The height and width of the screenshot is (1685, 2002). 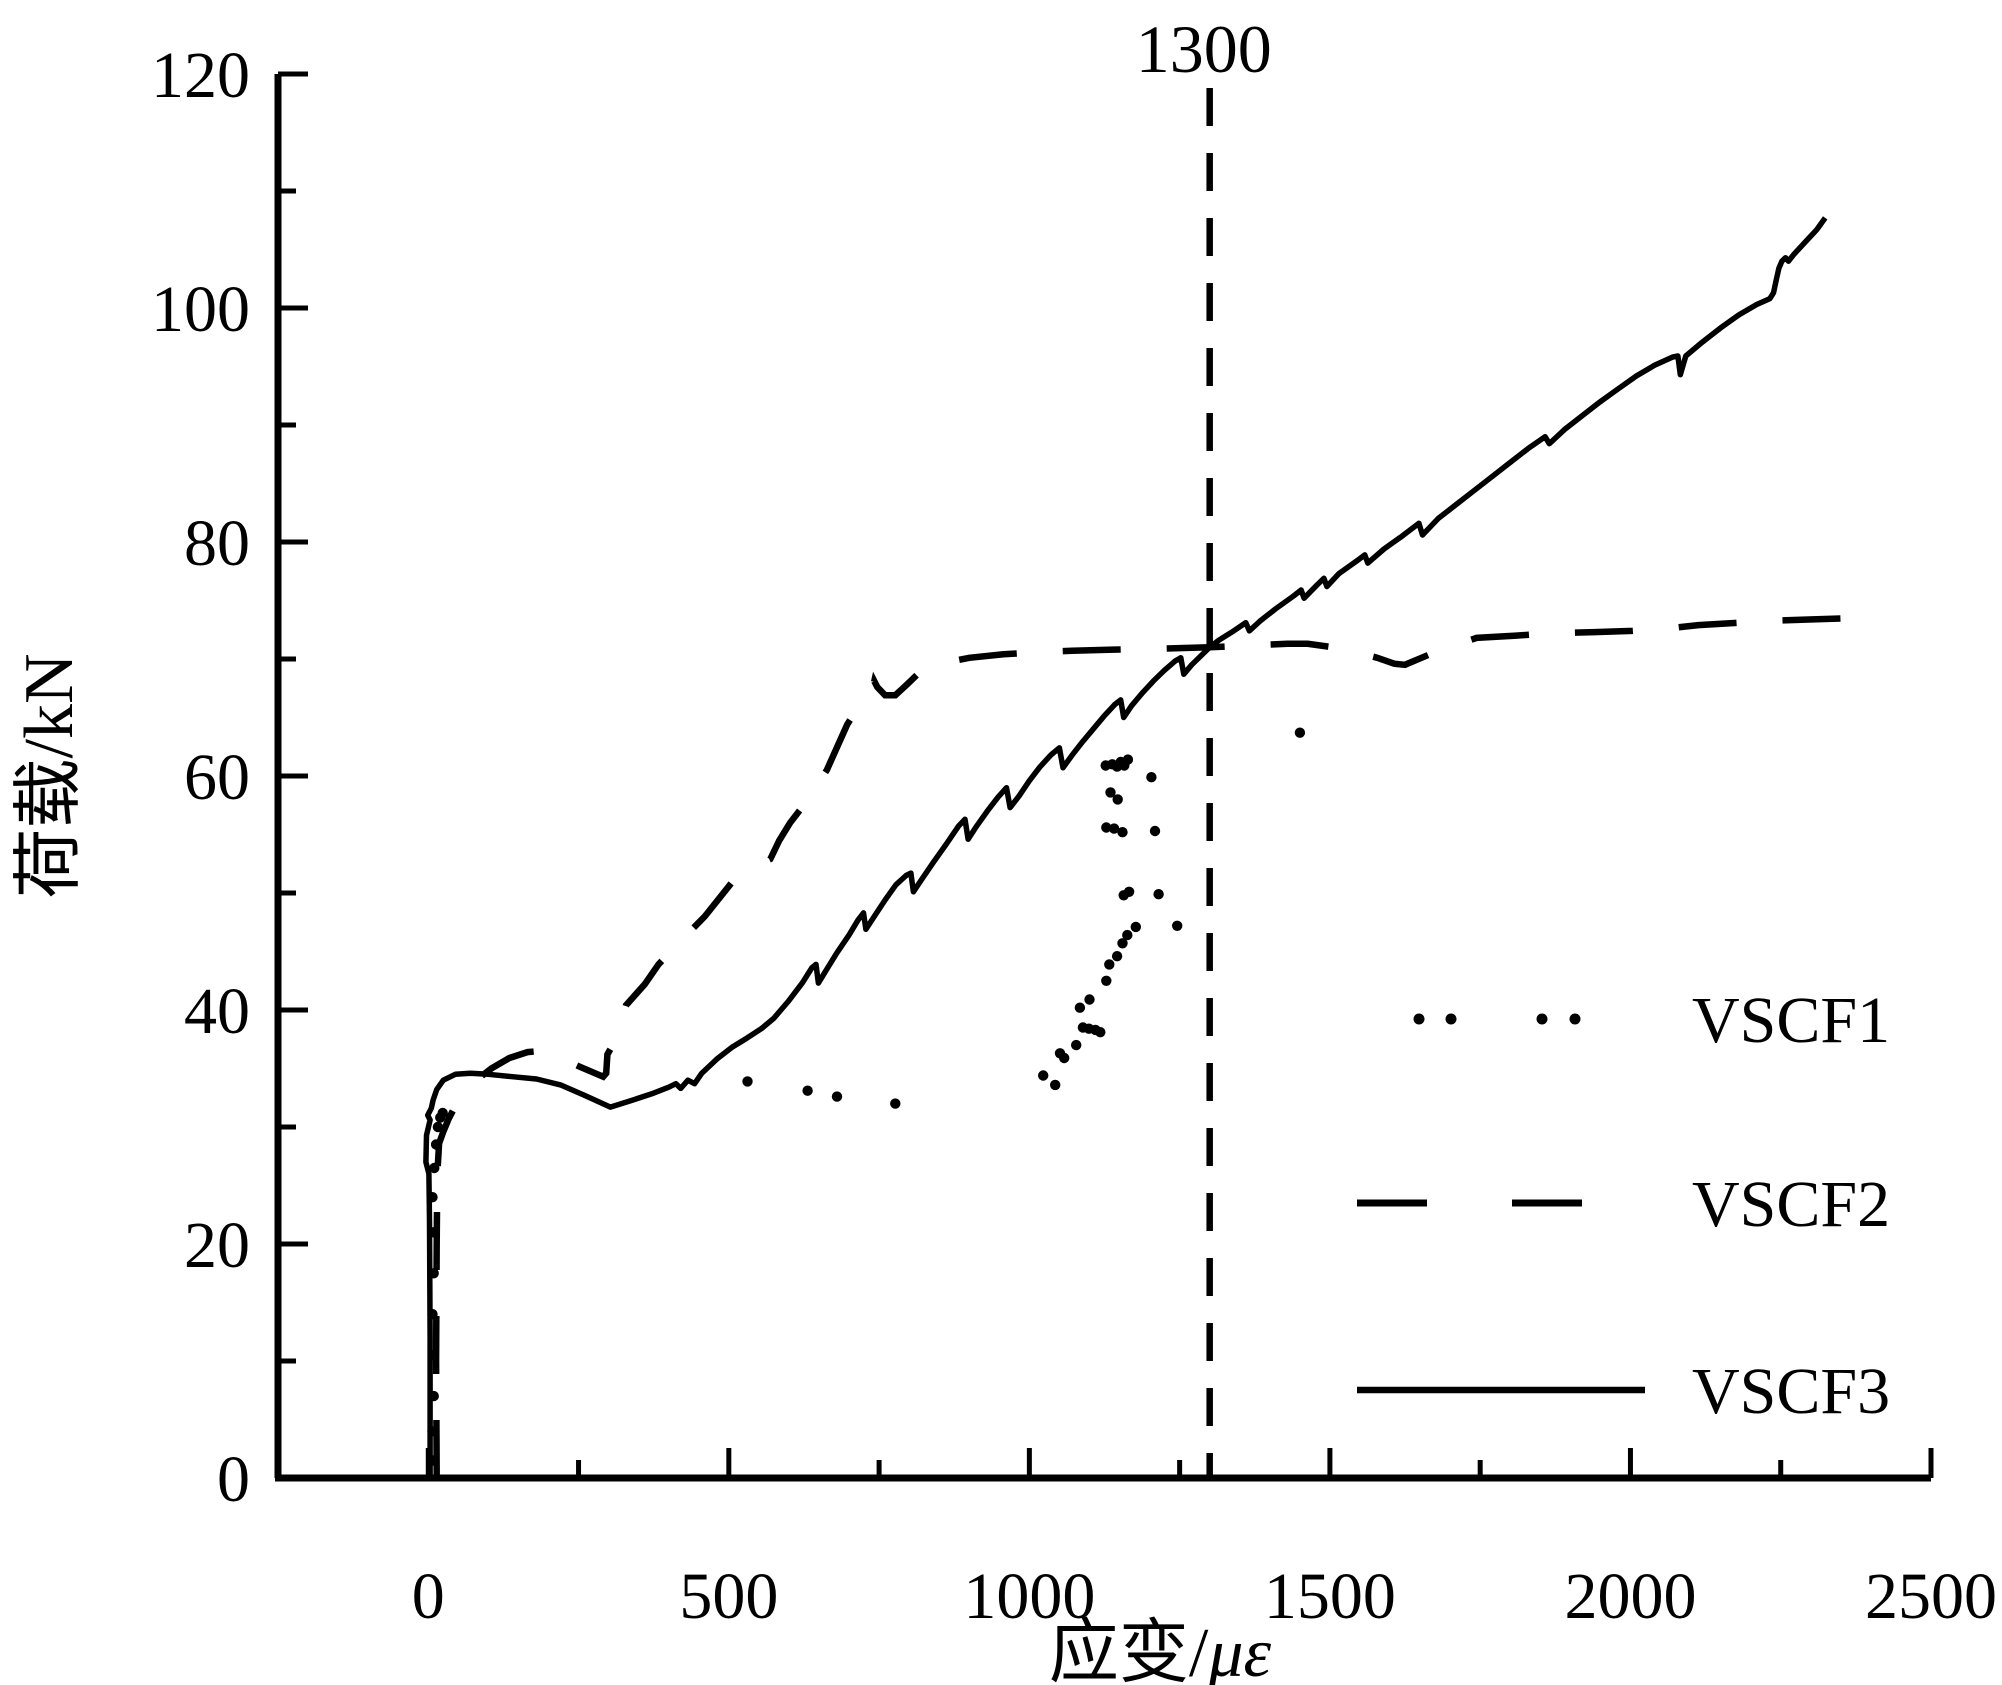 I want to click on legend-item-vscf1: VSCF1, so click(x=1651, y=1020).